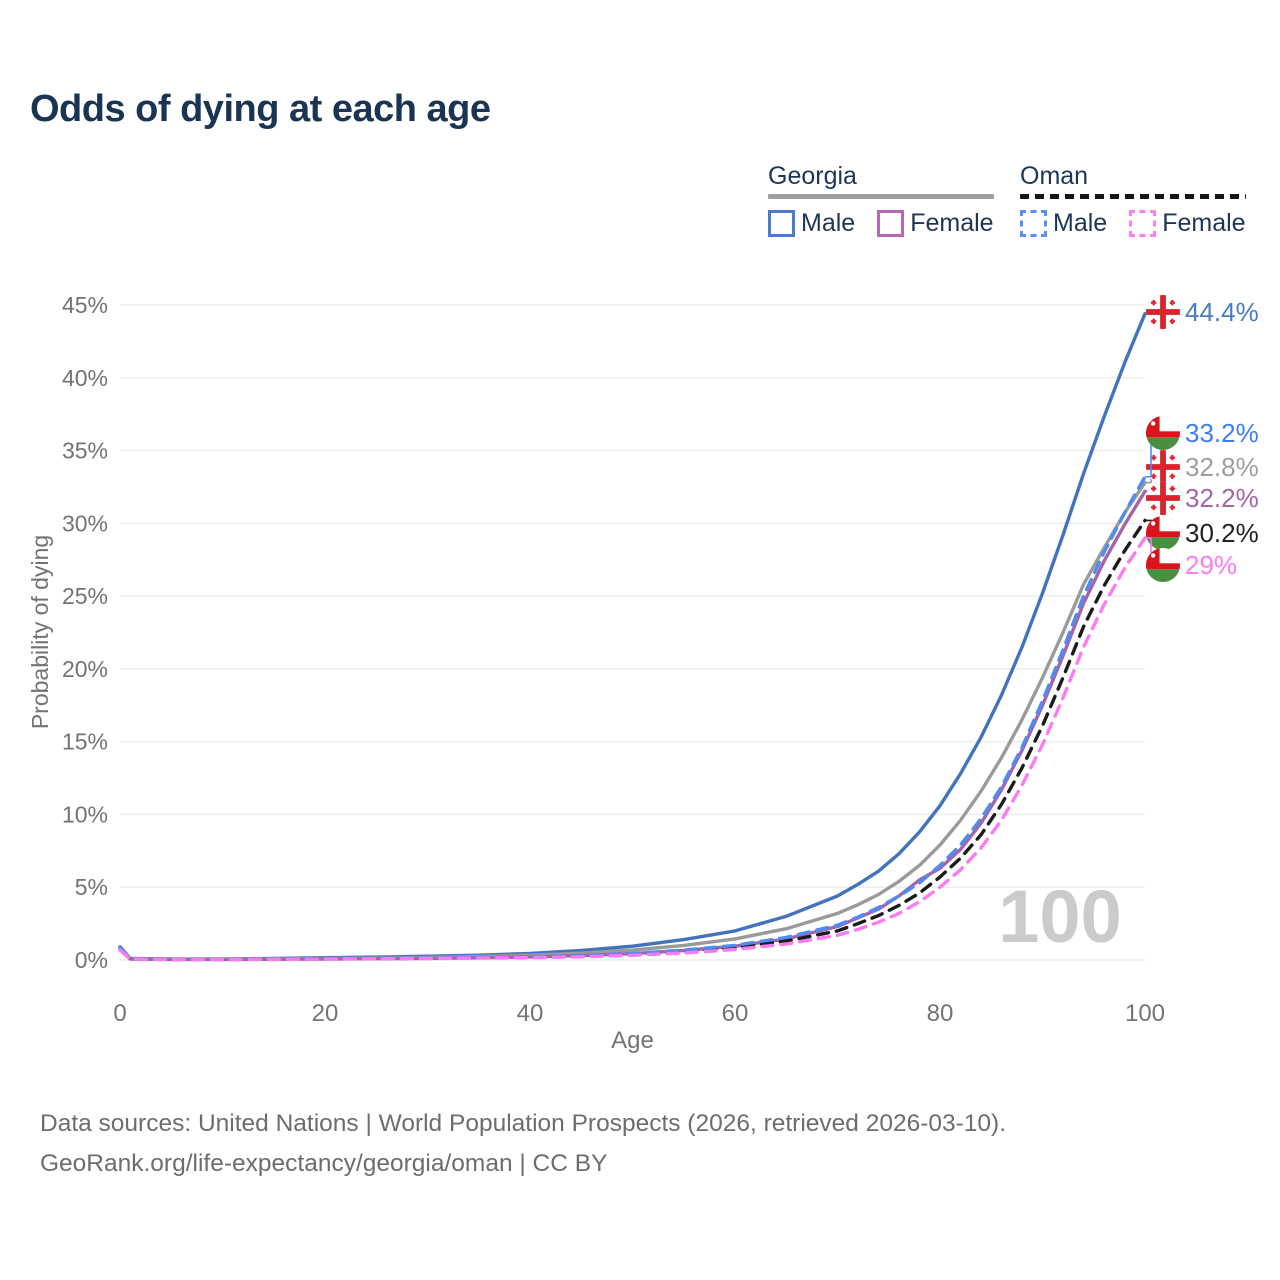 Image resolution: width=1280 pixels, height=1280 pixels. I want to click on end-label-oman-total: 30.2%, so click(1222, 533).